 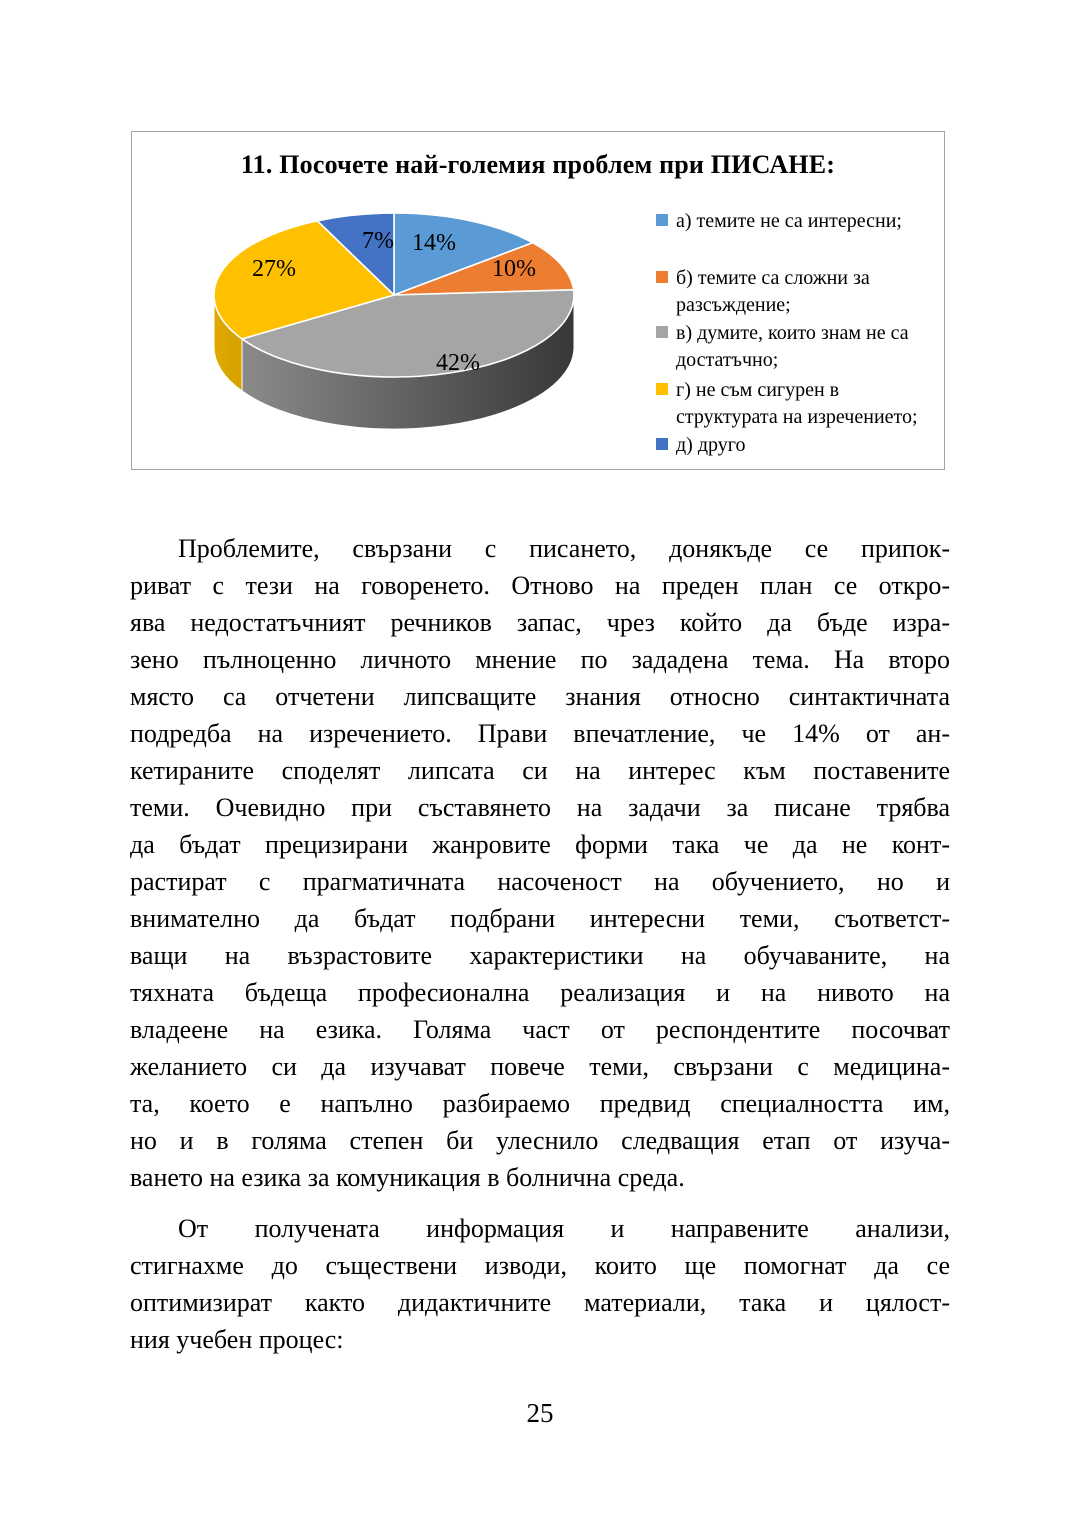 I want to click on legend-label: б) темите са сложни за разсъждение;, so click(x=773, y=291).